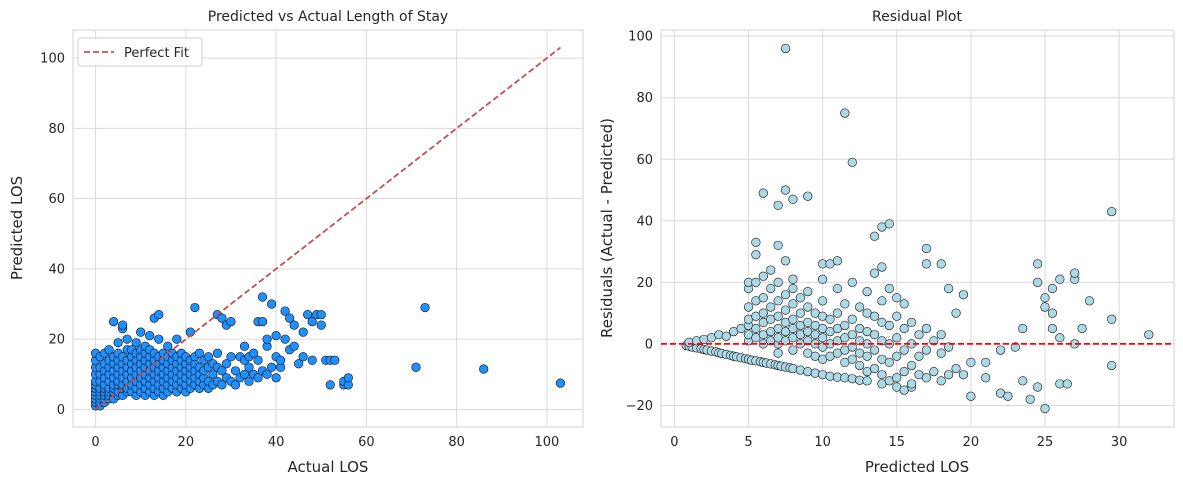 This screenshot has height=484, width=1183. Describe the element at coordinates (156, 53) in the screenshot. I see `legend-label: Perfect Fit` at that location.